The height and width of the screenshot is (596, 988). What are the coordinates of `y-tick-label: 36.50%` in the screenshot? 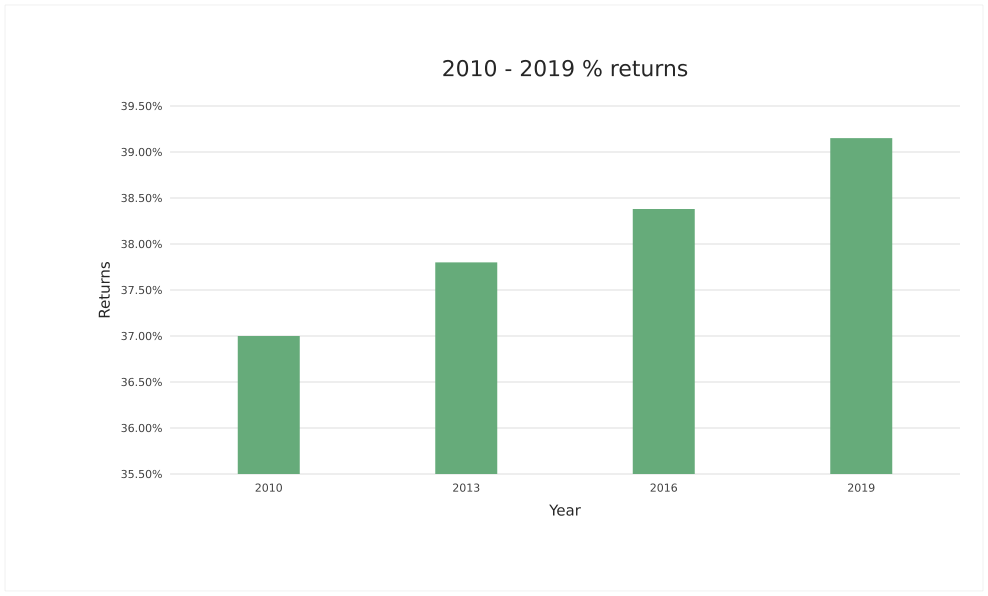 It's located at (142, 382).